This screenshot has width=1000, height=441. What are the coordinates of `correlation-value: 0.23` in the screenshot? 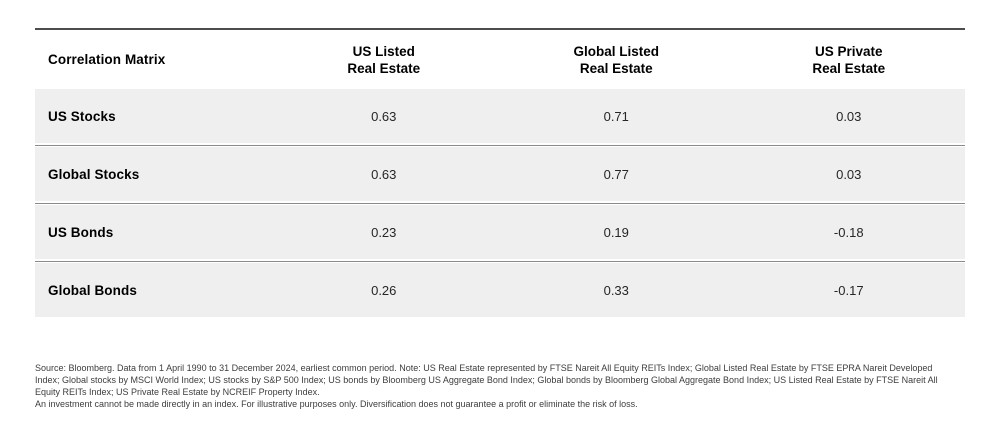 It's located at (384, 232).